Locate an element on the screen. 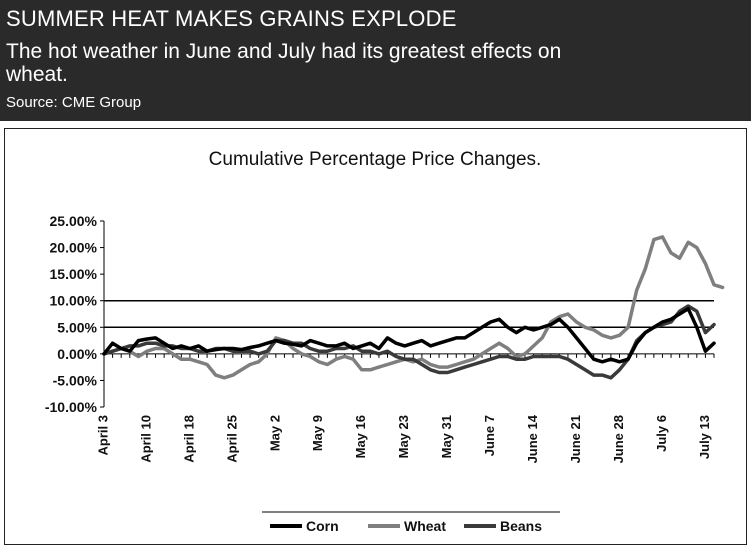  x-tick-label: April 18 is located at coordinates (188, 439).